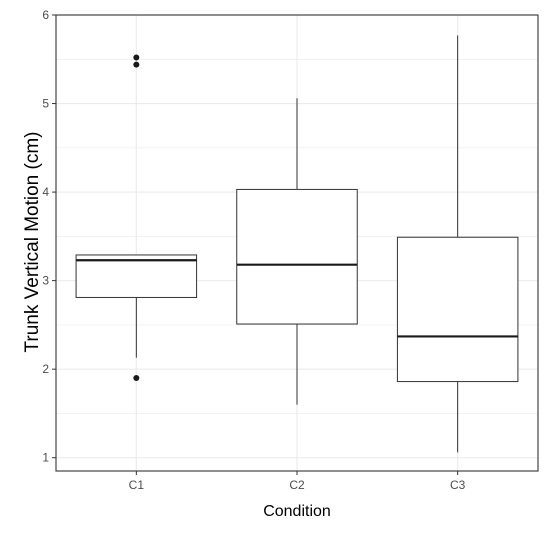 Image resolution: width=550 pixels, height=533 pixels. Describe the element at coordinates (297, 485) in the screenshot. I see `x-tick-label: C2` at that location.